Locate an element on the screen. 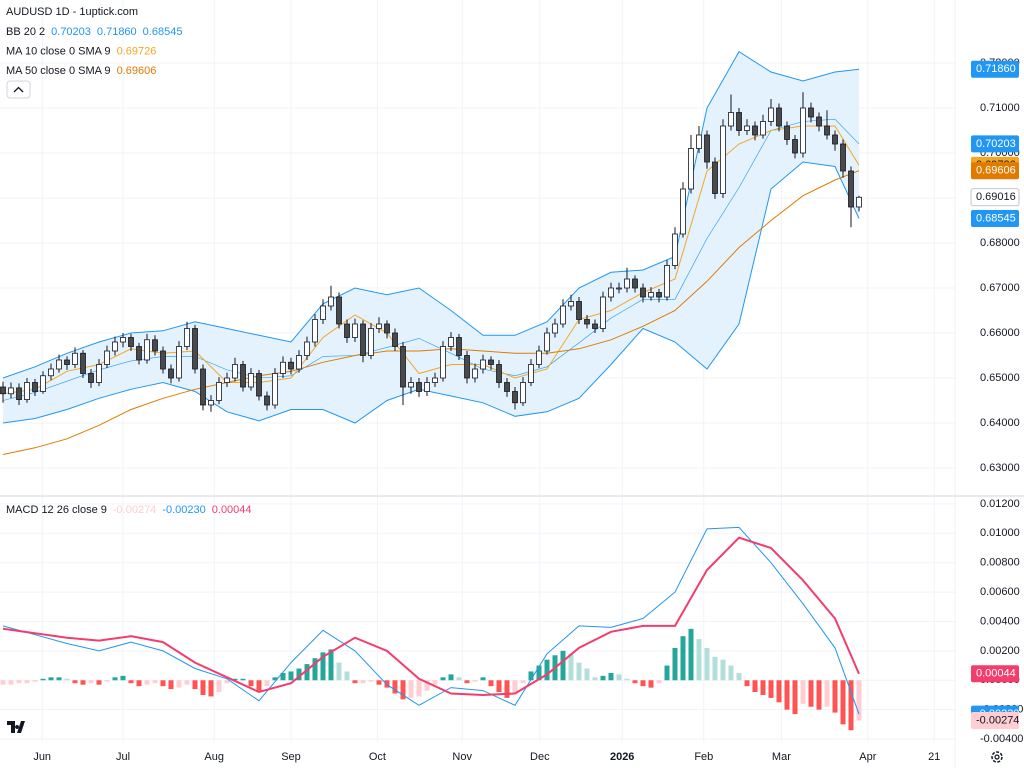  price-tag-label: 0.70203 is located at coordinates (996, 144).